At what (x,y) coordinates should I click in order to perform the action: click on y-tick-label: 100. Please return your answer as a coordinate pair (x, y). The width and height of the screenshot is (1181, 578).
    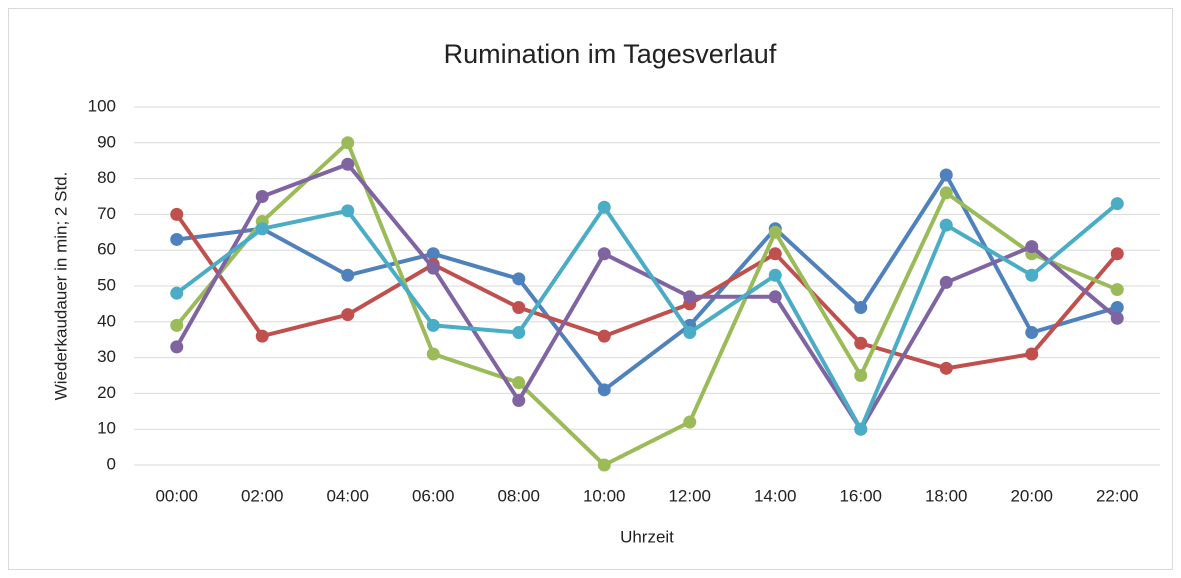
    Looking at the image, I should click on (102, 105).